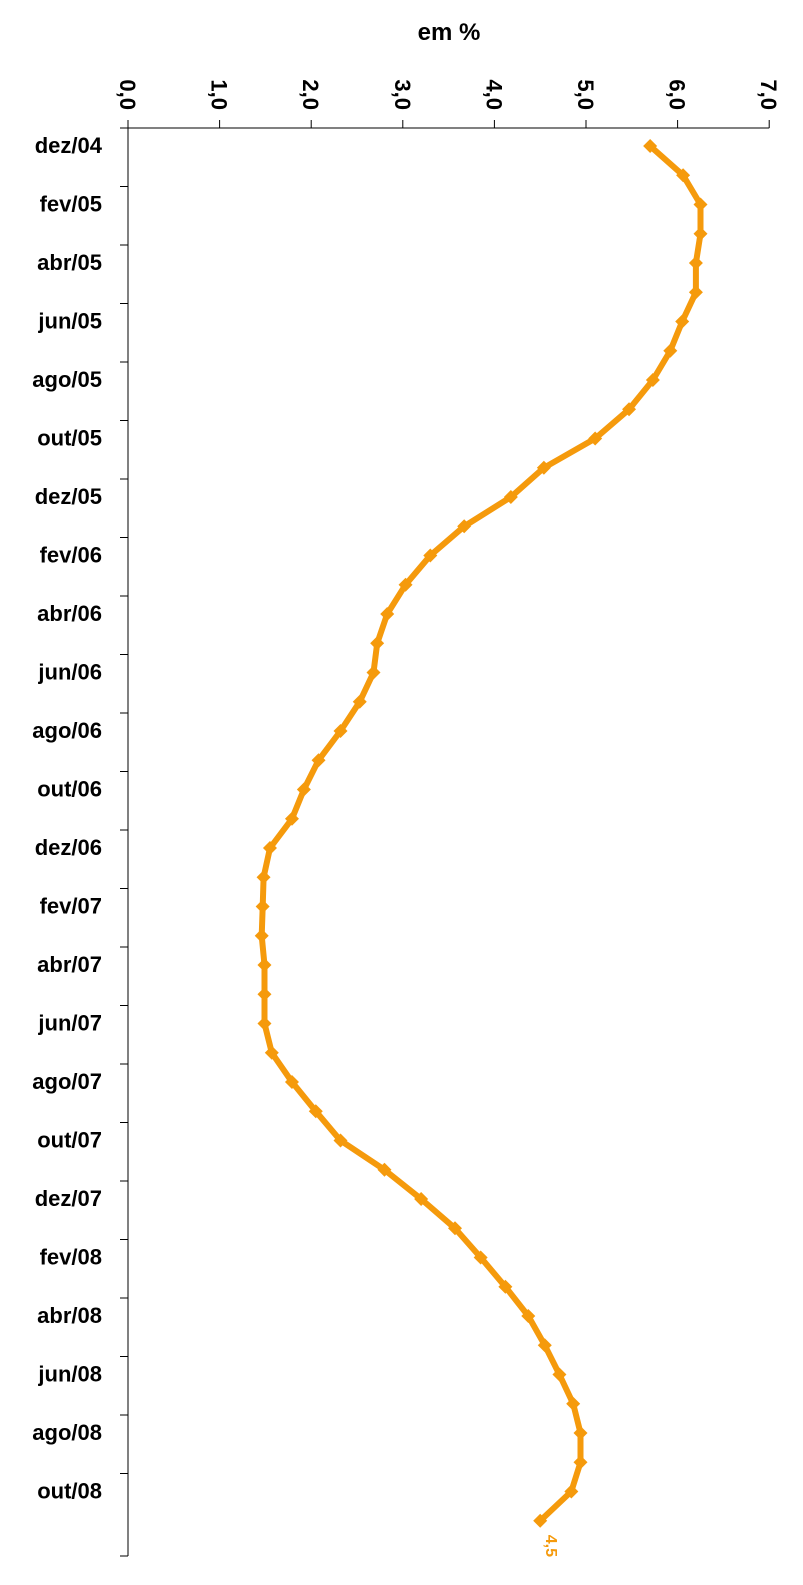  What do you see at coordinates (550, 1546) in the screenshot?
I see `data-label: 4,5` at bounding box center [550, 1546].